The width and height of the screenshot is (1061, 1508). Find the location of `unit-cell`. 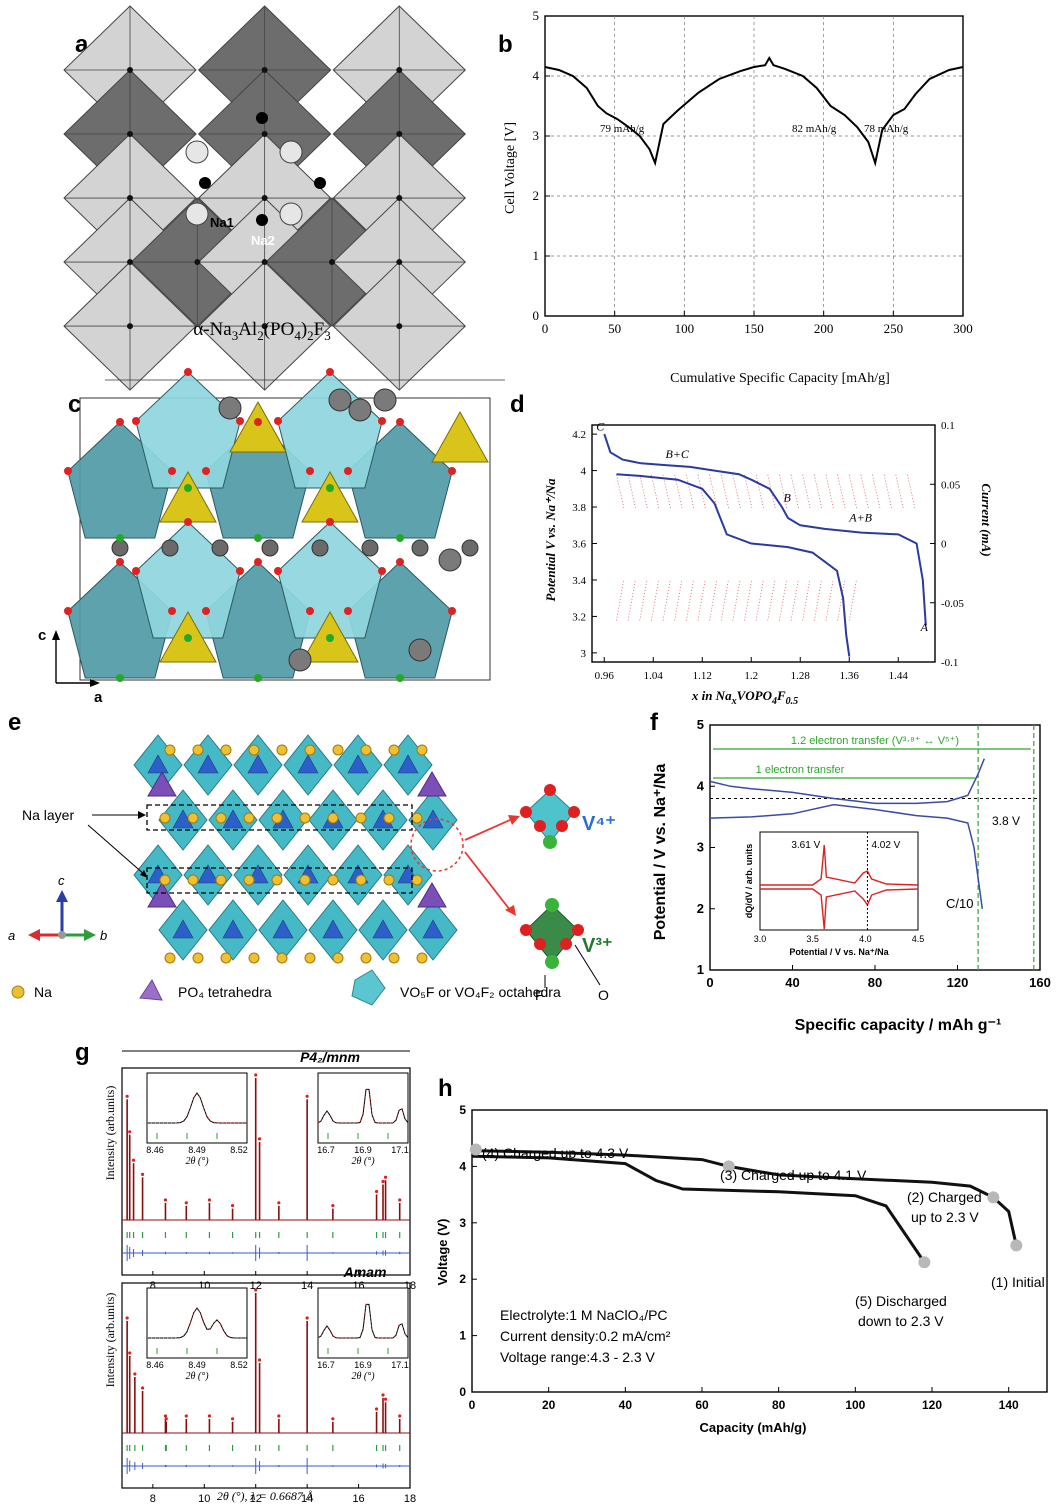

unit-cell is located at coordinates (285, 539).